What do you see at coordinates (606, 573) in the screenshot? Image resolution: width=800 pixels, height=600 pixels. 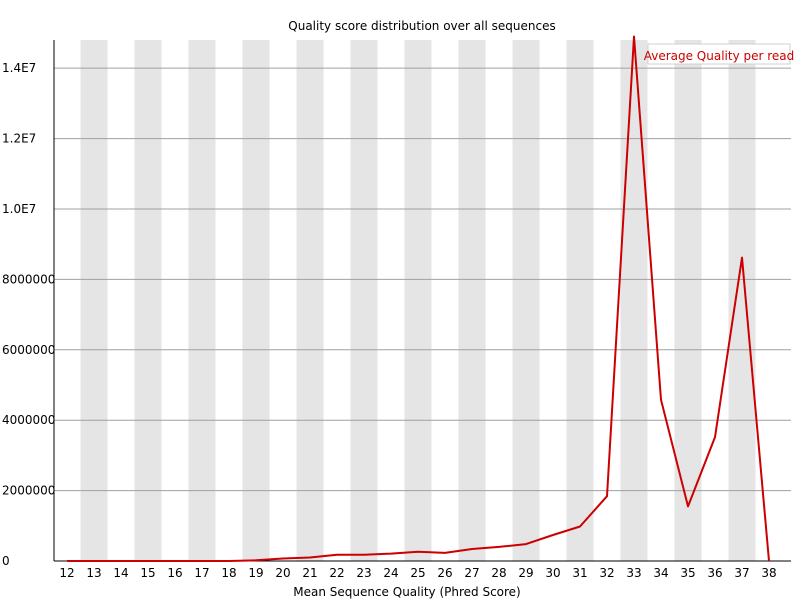 I see `x-tick-label: 32` at bounding box center [606, 573].